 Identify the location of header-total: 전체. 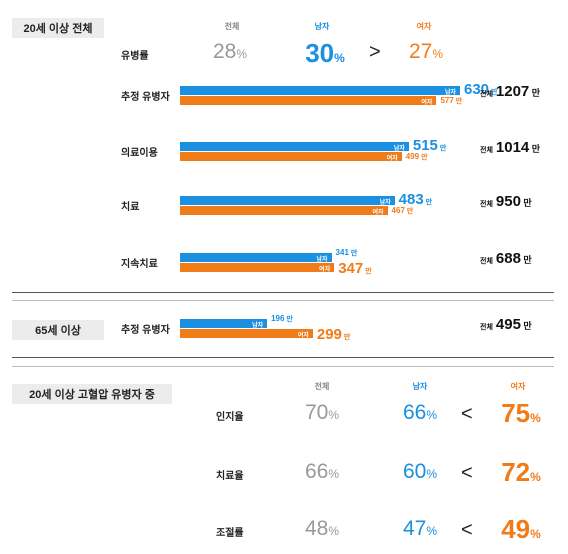
(232, 26).